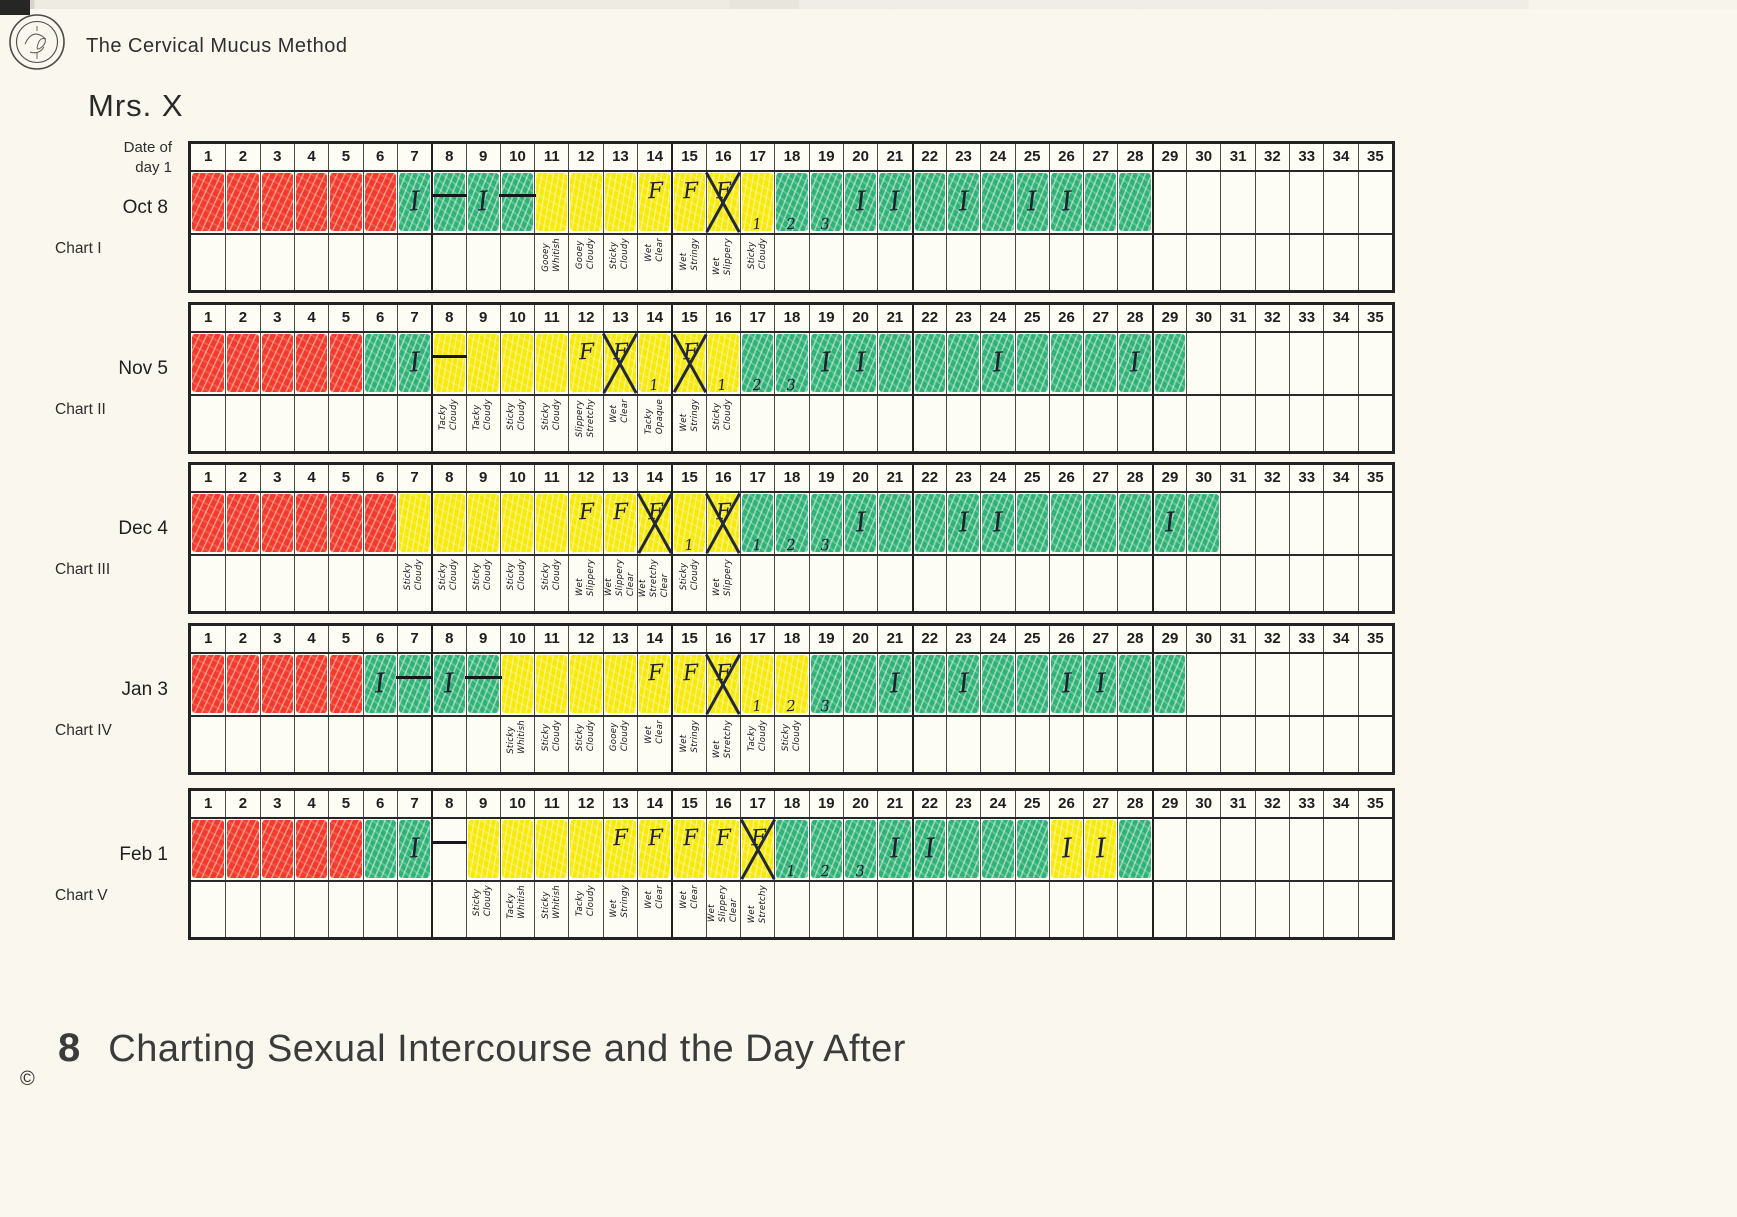  What do you see at coordinates (217, 46) in the screenshot?
I see `page-title: The Cervical Mucus Method` at bounding box center [217, 46].